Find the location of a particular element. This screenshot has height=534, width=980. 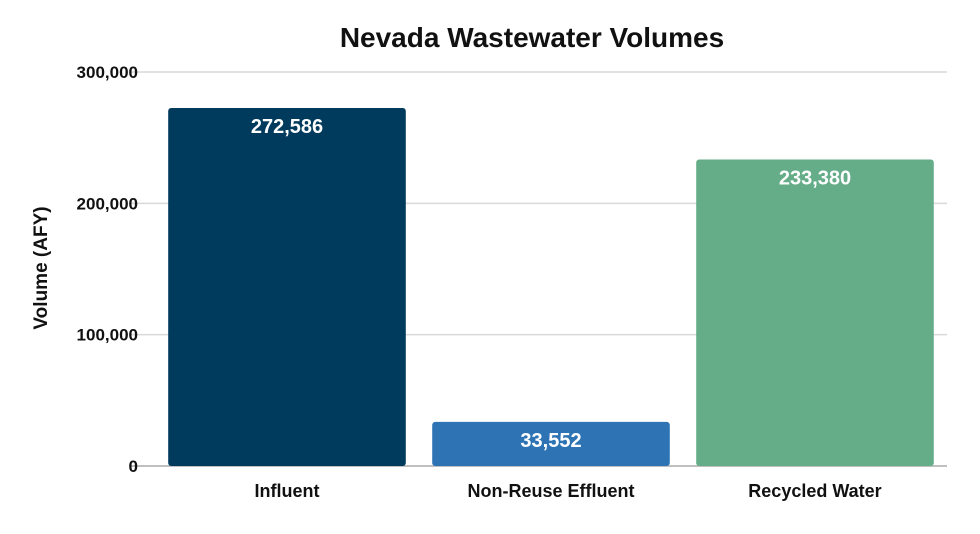

y-tick-label: 100,000 is located at coordinates (107, 335).